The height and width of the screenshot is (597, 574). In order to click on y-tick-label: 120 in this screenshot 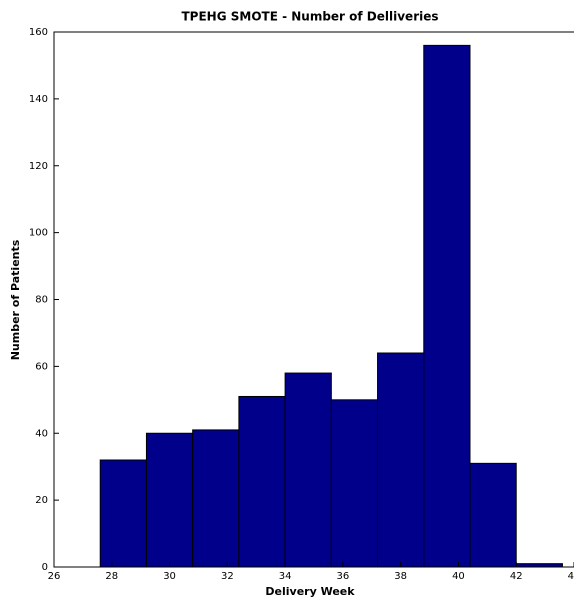, I will do `click(38, 166)`.